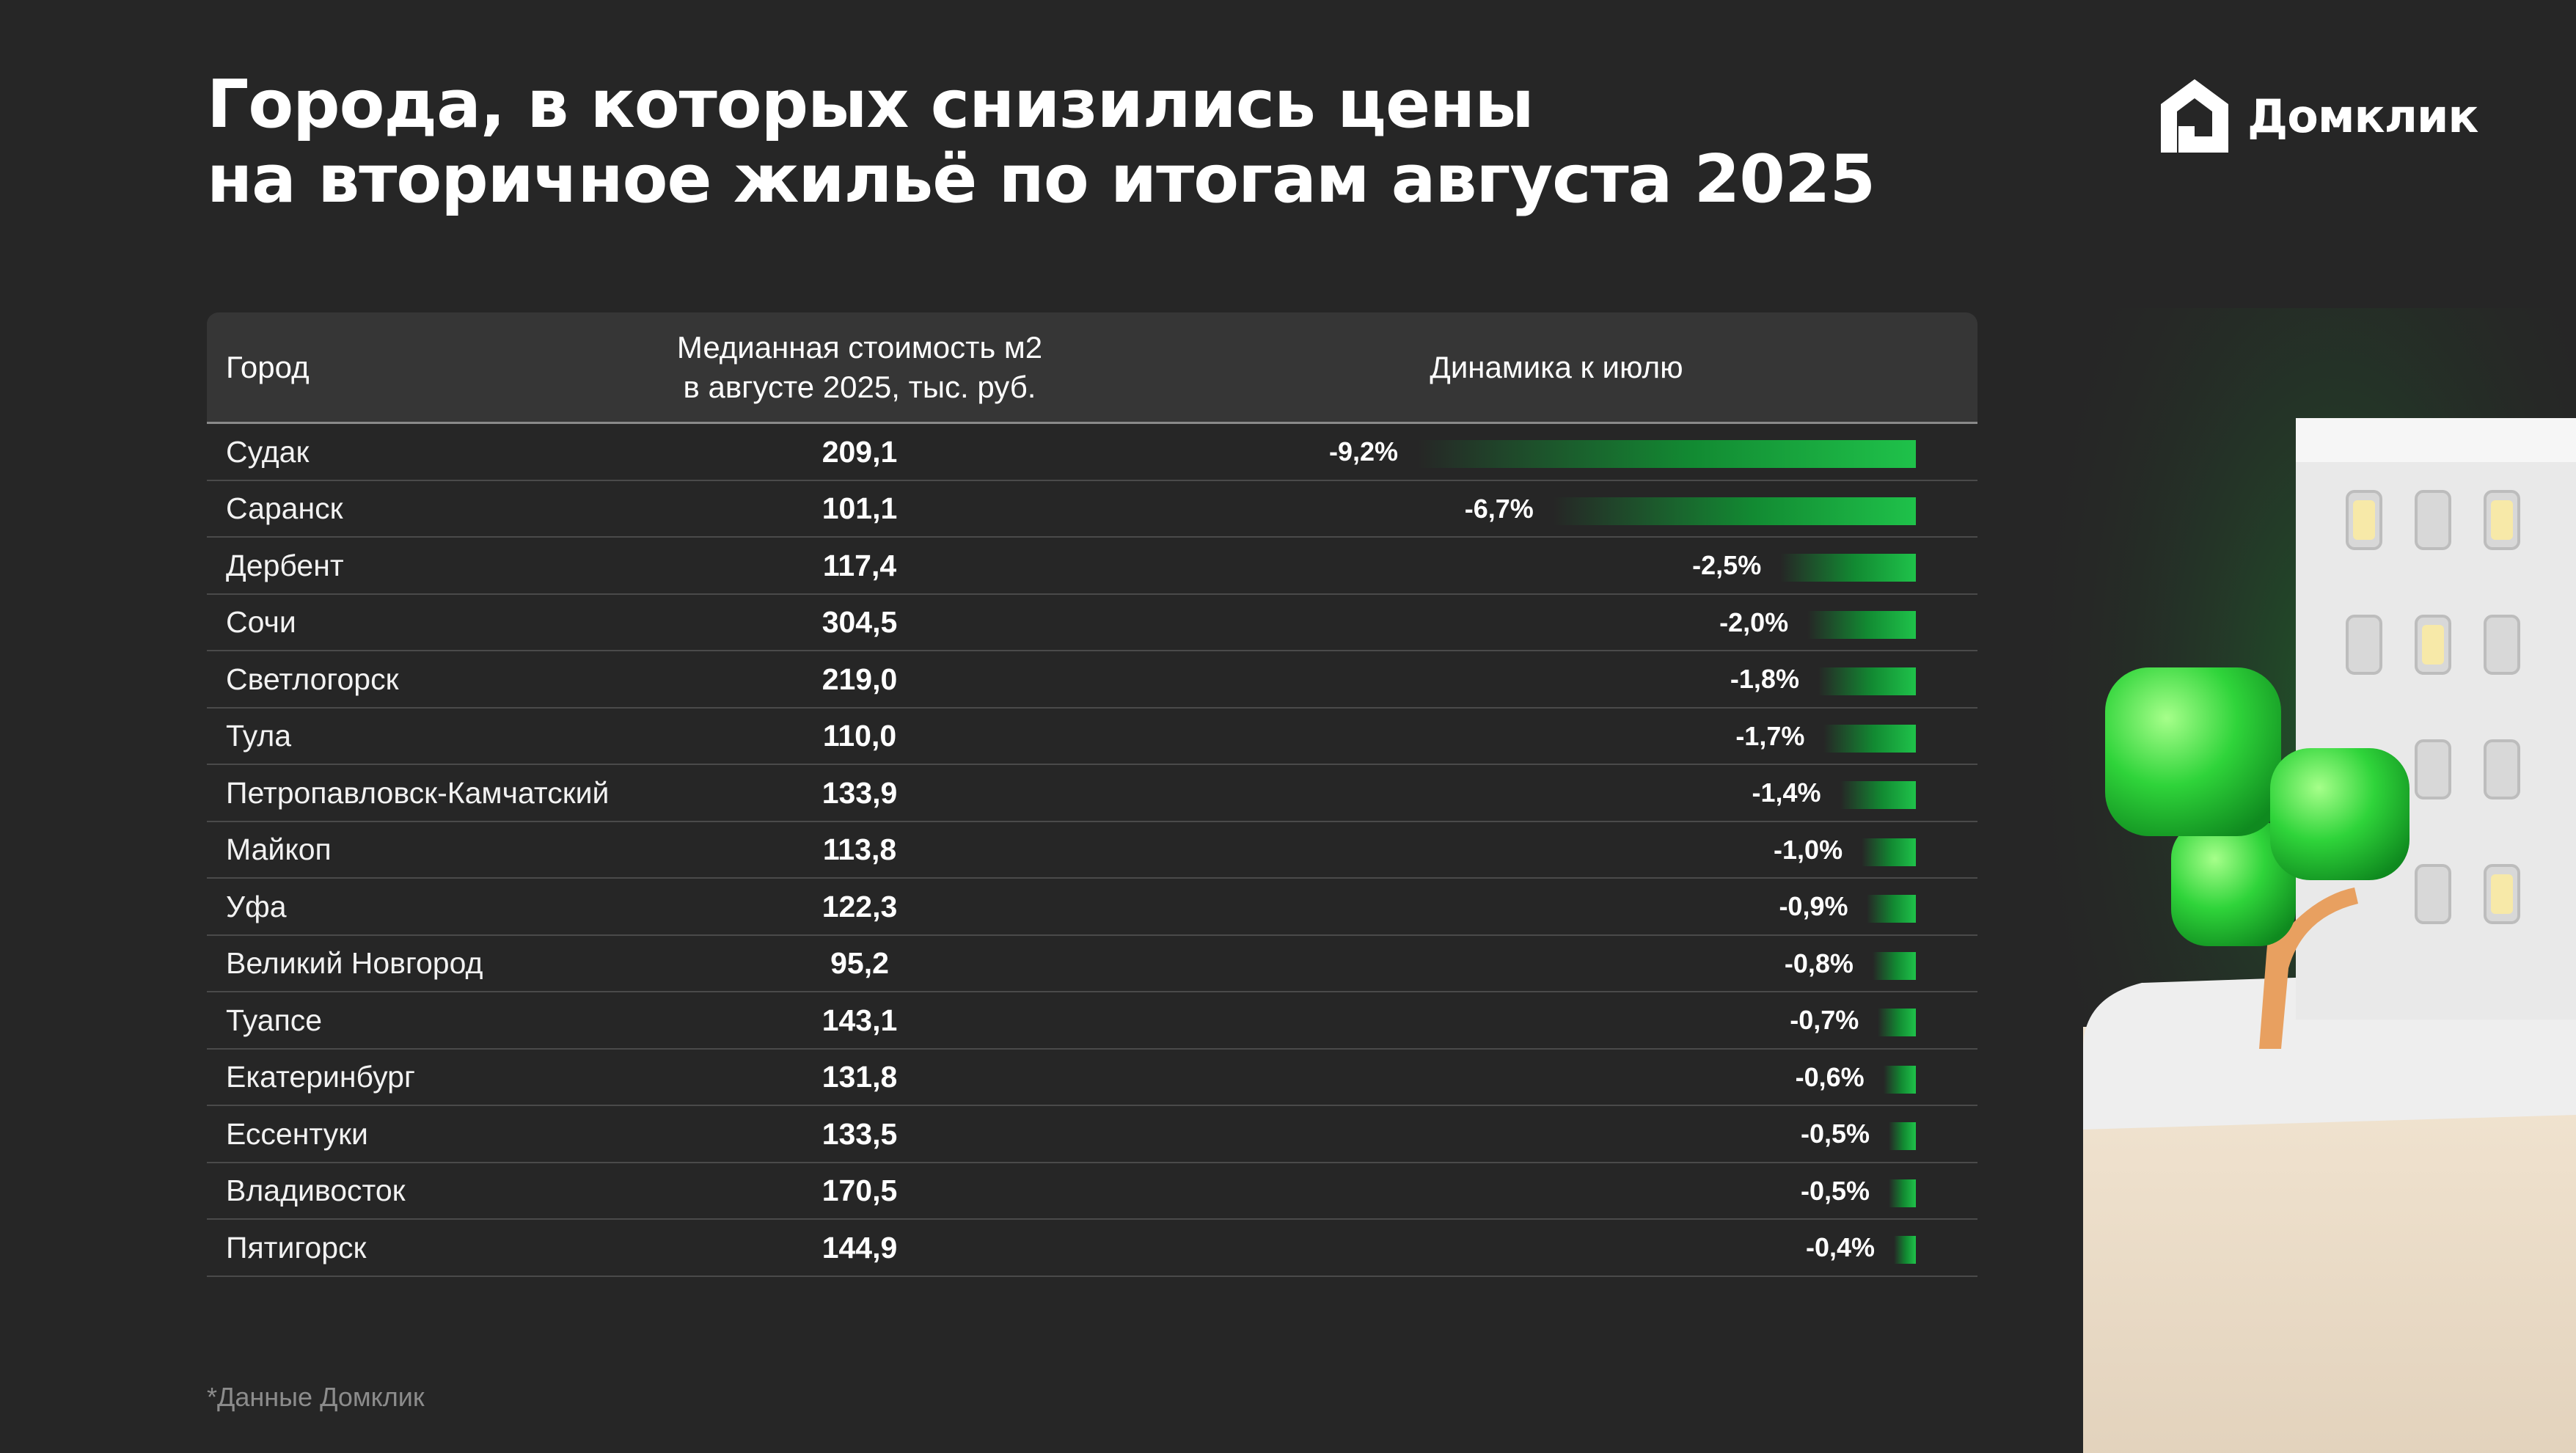 The width and height of the screenshot is (2576, 1453). What do you see at coordinates (418, 792) in the screenshot?
I see `cell-city: Петропавловск-Камчатский` at bounding box center [418, 792].